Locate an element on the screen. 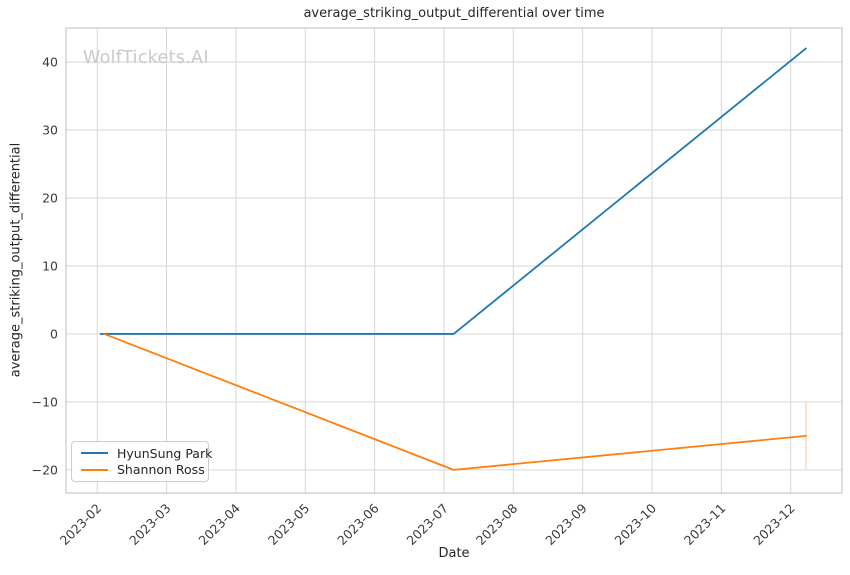 Image resolution: width=850 pixels, height=575 pixels. x-tick-label: 2023-08 is located at coordinates (497, 524).